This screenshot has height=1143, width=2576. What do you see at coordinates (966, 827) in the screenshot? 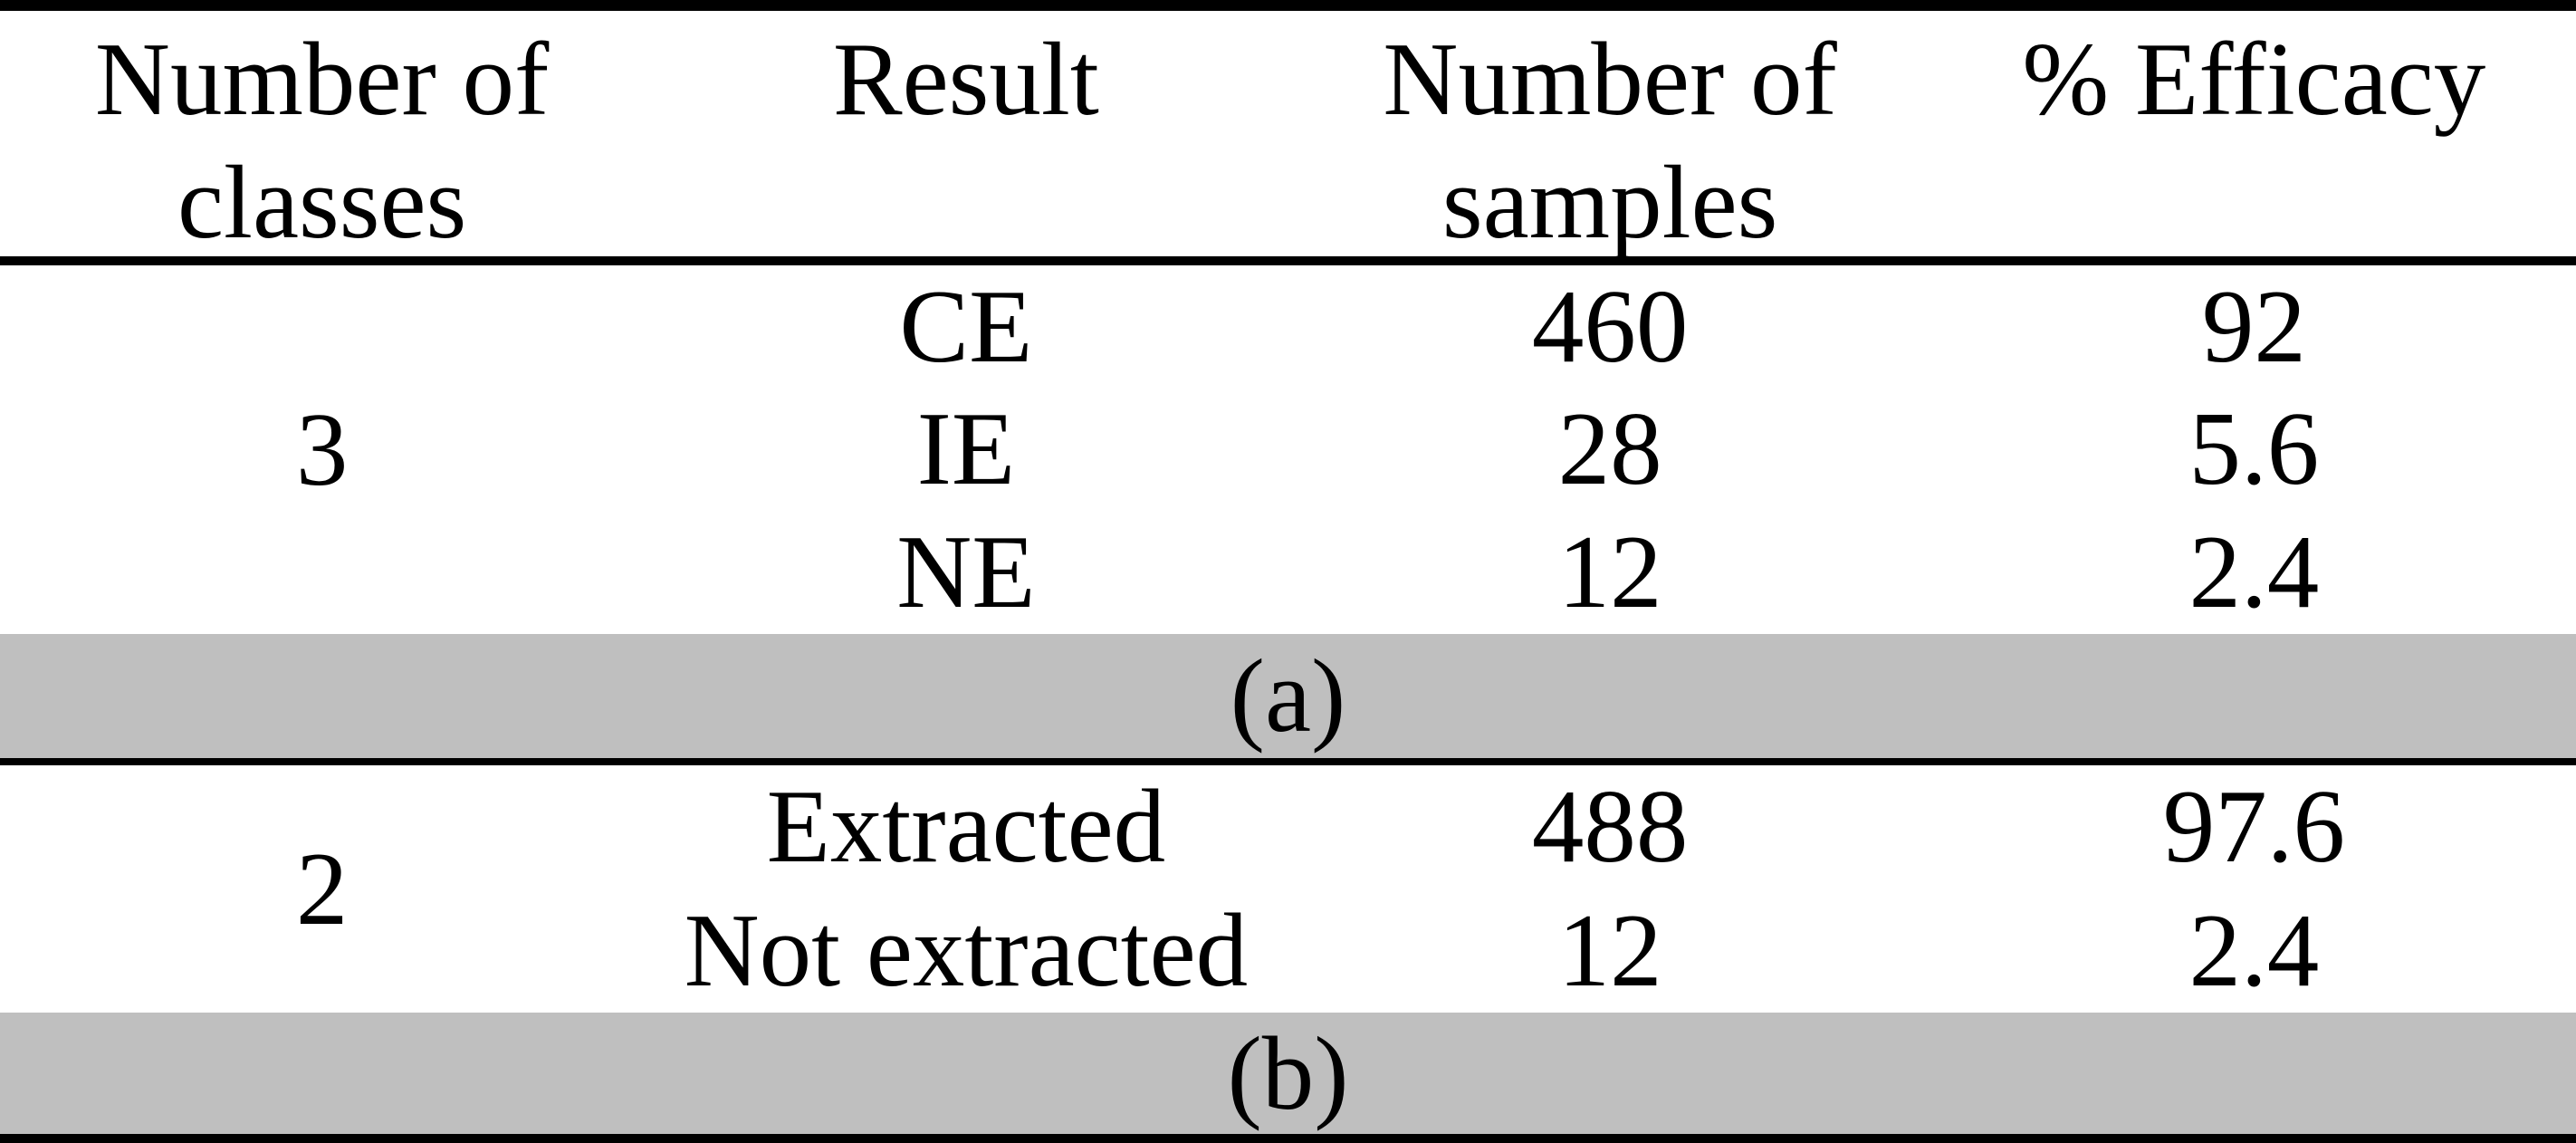
I see `result-value: Extracted` at bounding box center [966, 827].